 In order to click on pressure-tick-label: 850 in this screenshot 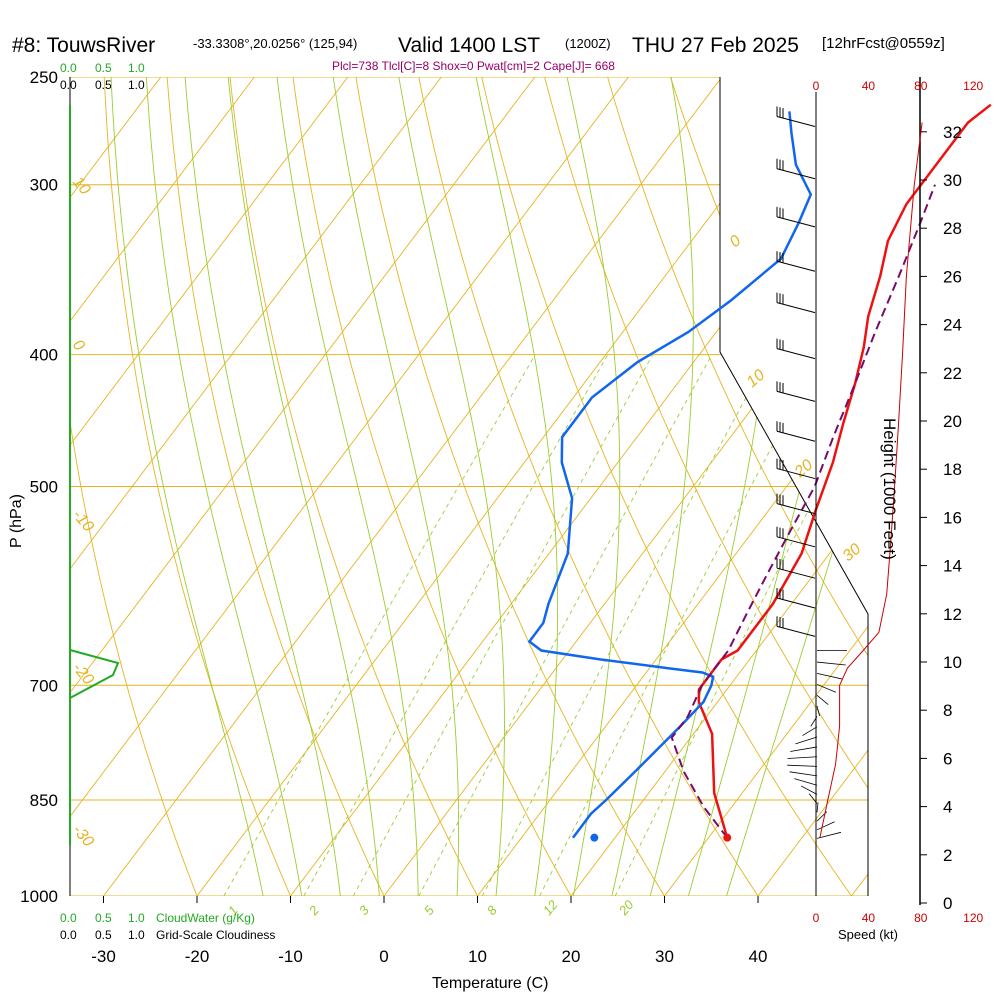, I will do `click(44, 800)`.